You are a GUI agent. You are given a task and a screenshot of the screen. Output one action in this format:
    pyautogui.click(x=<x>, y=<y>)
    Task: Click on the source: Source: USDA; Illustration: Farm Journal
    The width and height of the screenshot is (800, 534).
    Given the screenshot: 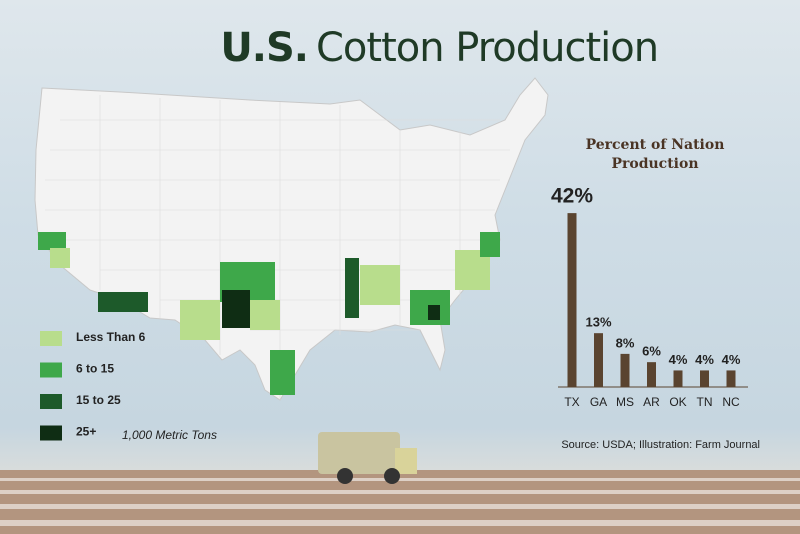 What is the action you would take?
    pyautogui.click(x=660, y=445)
    